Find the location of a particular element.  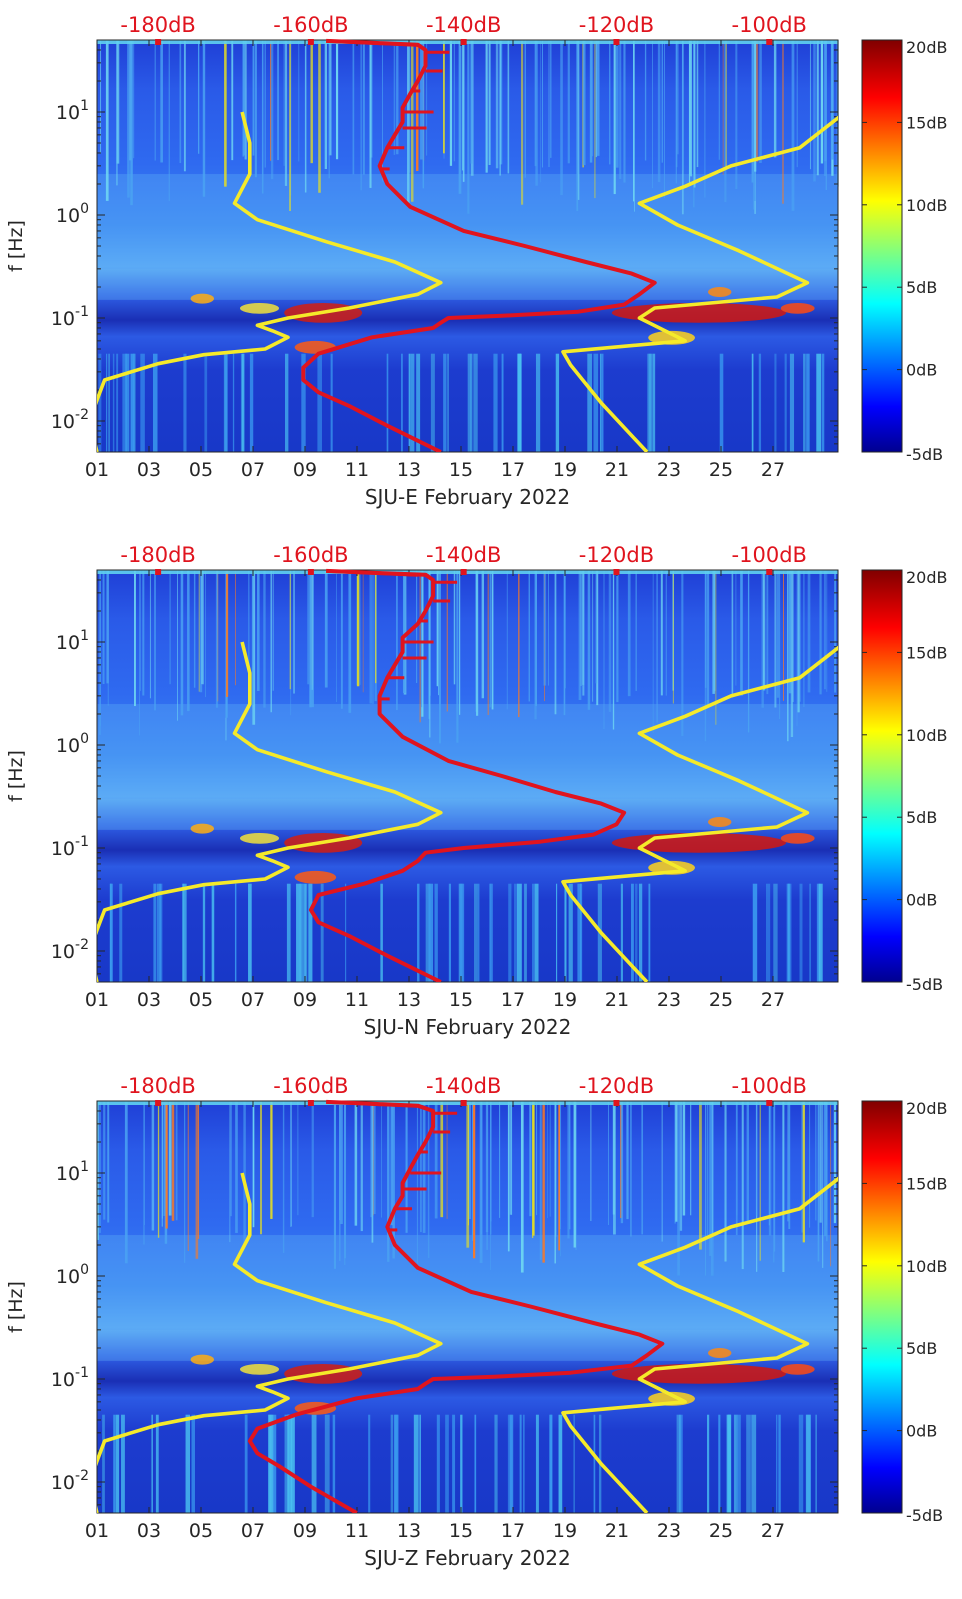

x-tick-label: 01 is located at coordinates (97, 1000).